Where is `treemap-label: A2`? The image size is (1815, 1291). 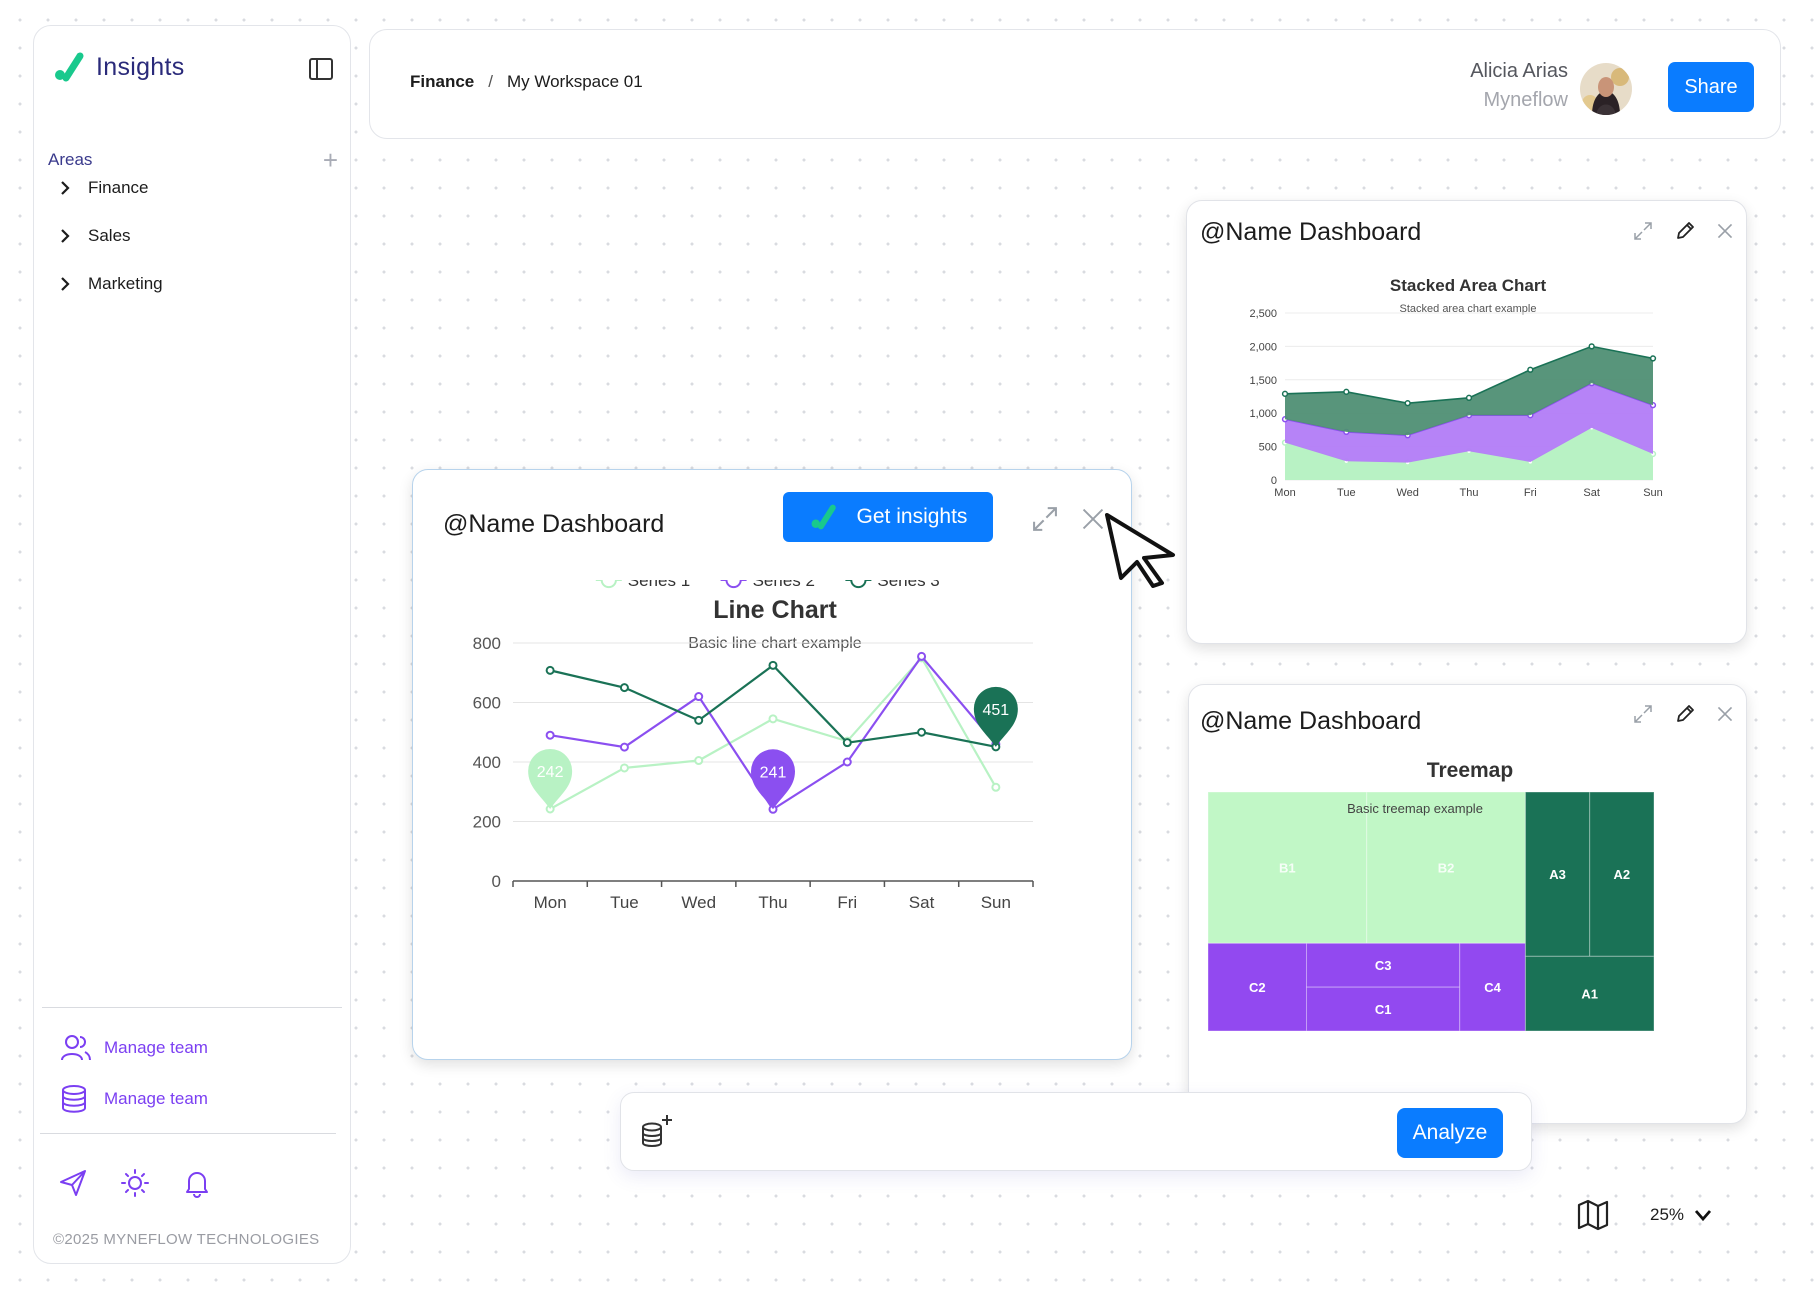 treemap-label: A2 is located at coordinates (1622, 874).